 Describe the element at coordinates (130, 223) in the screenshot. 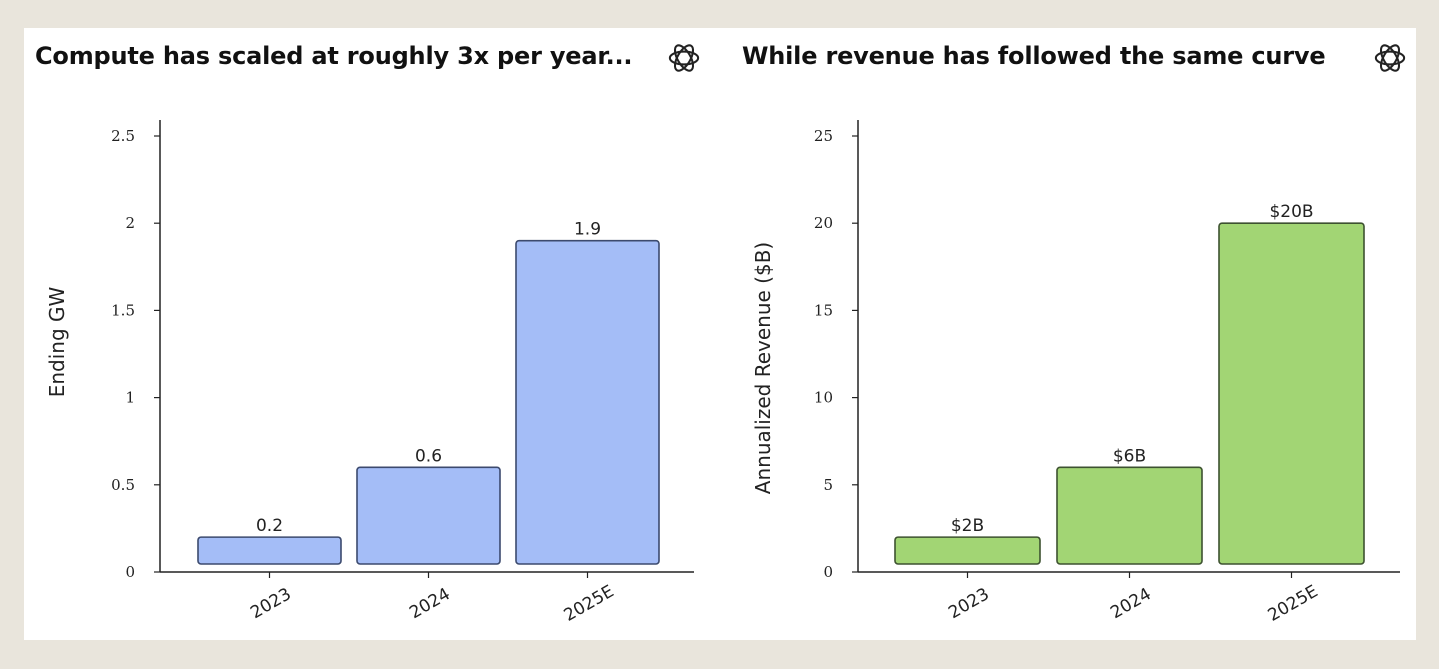

I see `y-tick-label: 2` at that location.